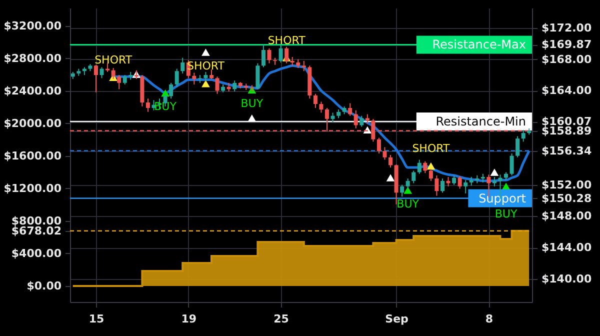  Describe the element at coordinates (33, 188) in the screenshot. I see `y-tick-label: $1200.00` at that location.